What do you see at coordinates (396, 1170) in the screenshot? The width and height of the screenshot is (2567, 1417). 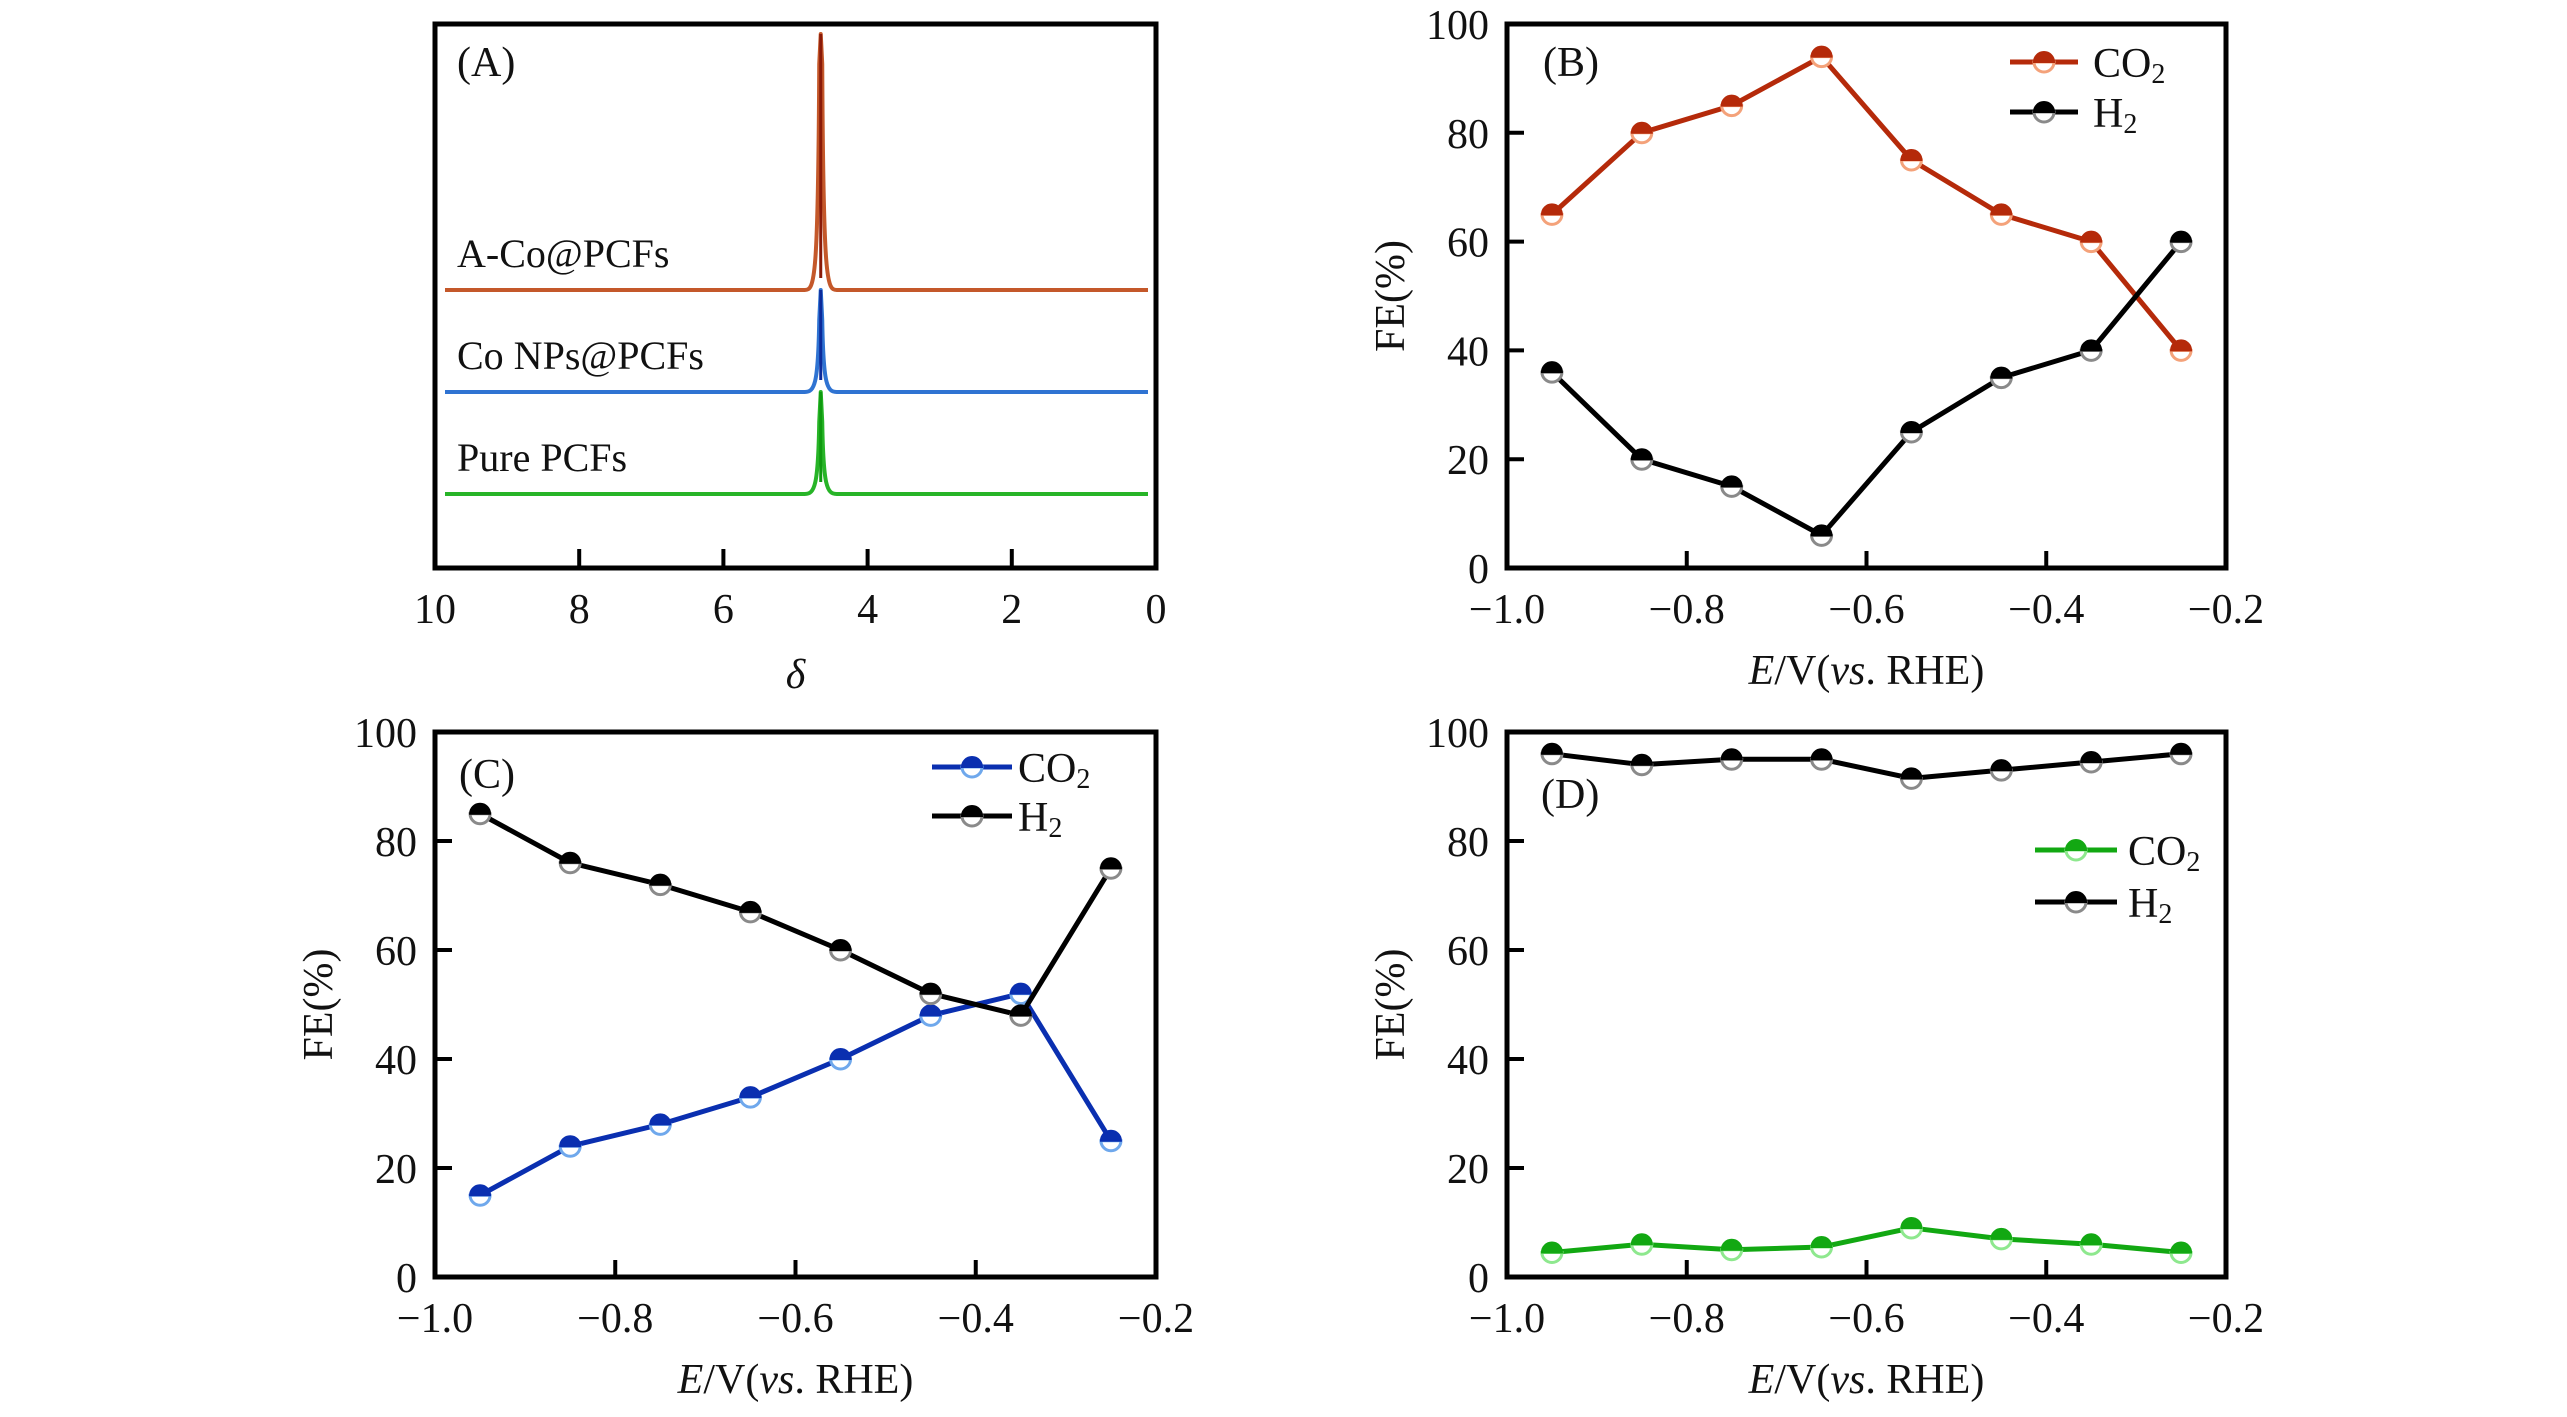 I see `y-tick-label: 20` at bounding box center [396, 1170].